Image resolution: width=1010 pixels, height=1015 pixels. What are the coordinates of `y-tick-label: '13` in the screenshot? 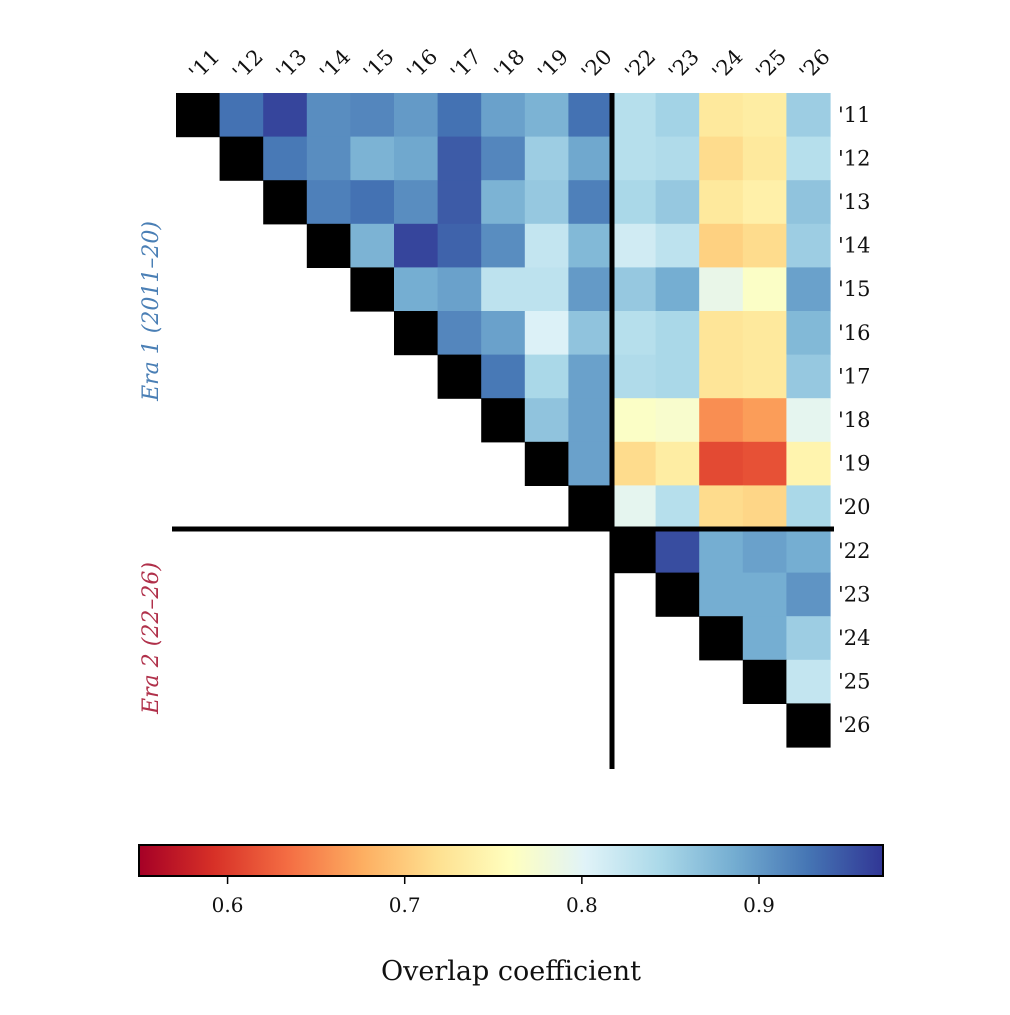 It's located at (854, 202).